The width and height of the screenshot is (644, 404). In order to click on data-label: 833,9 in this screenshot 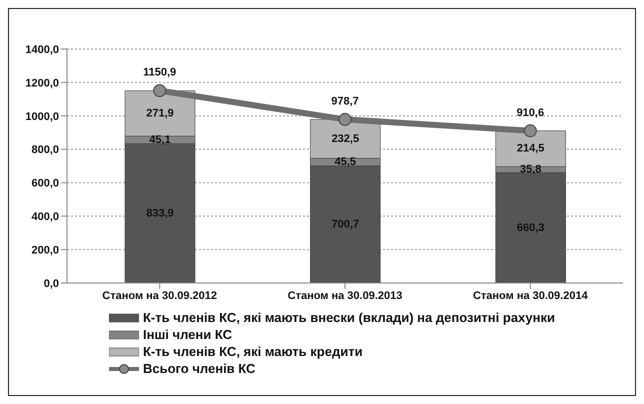, I will do `click(160, 213)`.